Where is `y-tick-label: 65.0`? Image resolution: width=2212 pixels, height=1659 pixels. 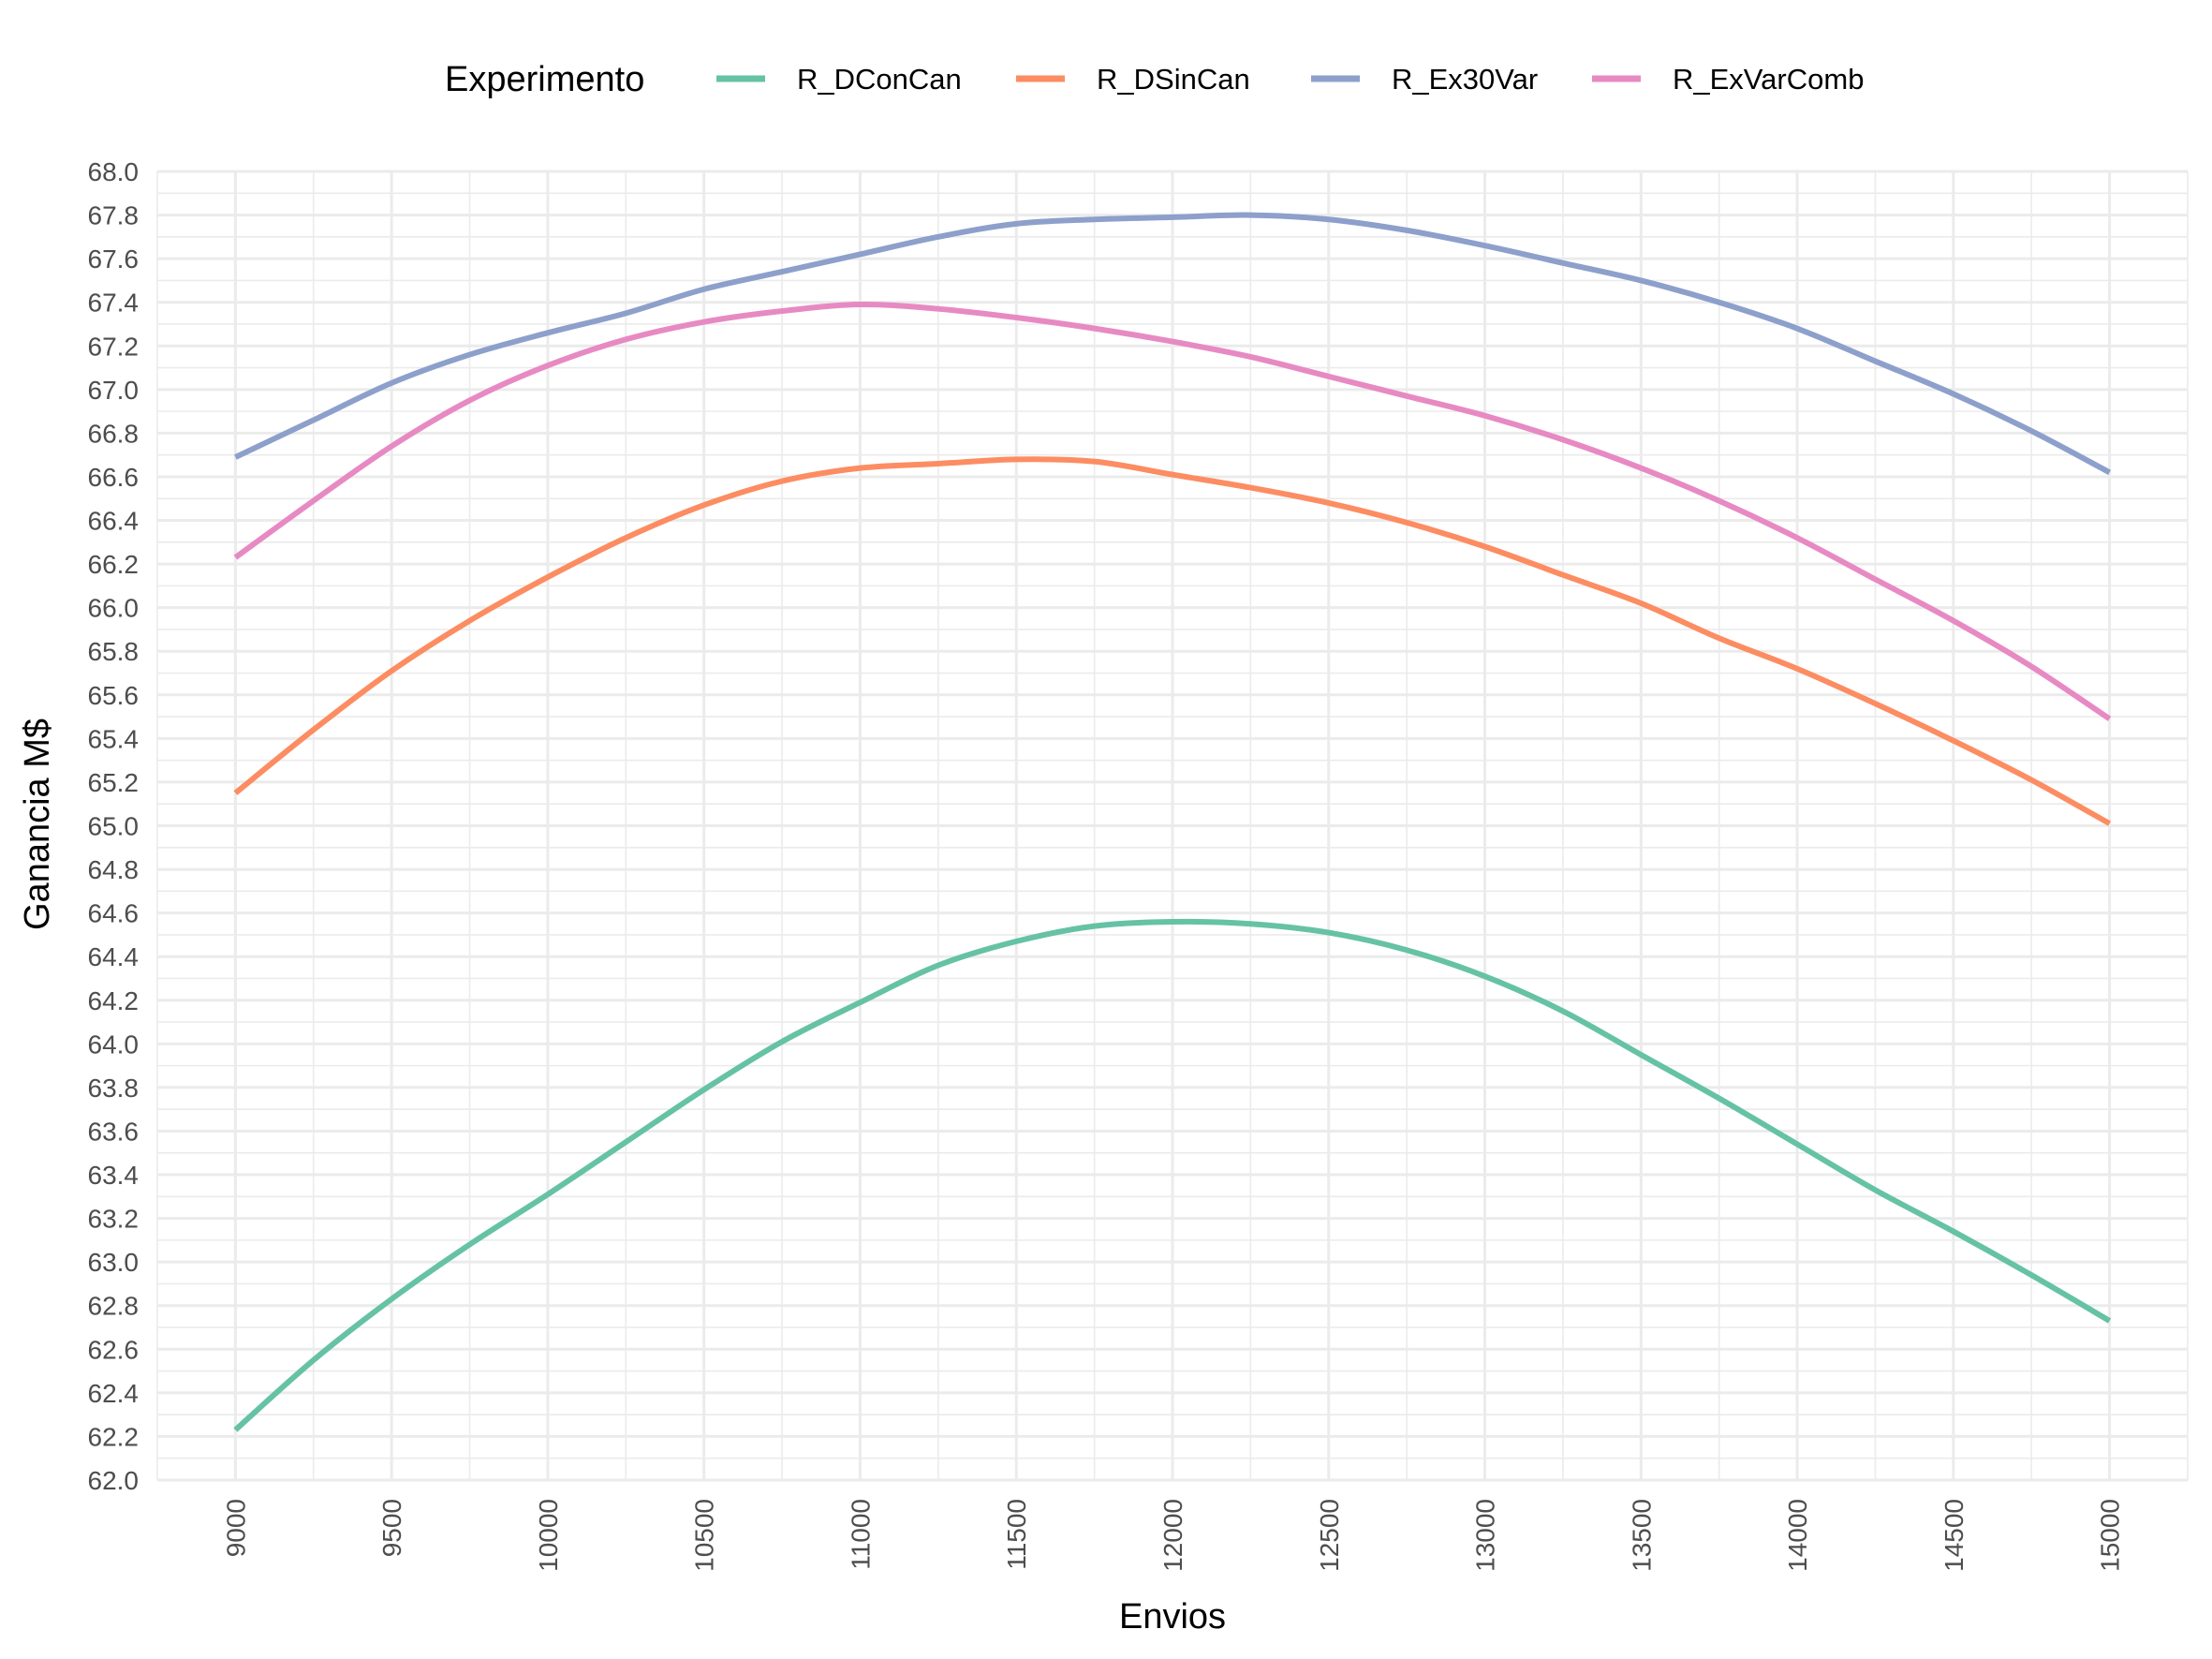
y-tick-label: 65.0 is located at coordinates (114, 826).